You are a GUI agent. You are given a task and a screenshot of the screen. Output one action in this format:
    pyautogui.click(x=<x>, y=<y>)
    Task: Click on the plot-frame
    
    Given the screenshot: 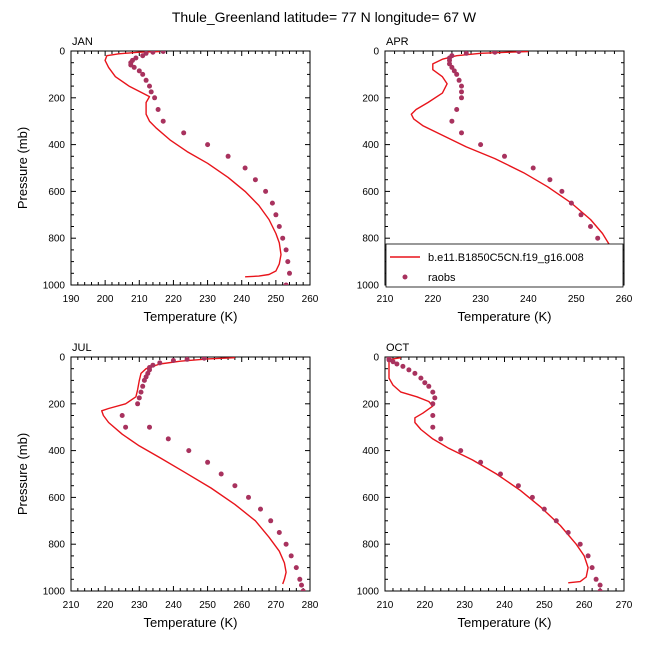 What is the action you would take?
    pyautogui.click(x=190, y=474)
    